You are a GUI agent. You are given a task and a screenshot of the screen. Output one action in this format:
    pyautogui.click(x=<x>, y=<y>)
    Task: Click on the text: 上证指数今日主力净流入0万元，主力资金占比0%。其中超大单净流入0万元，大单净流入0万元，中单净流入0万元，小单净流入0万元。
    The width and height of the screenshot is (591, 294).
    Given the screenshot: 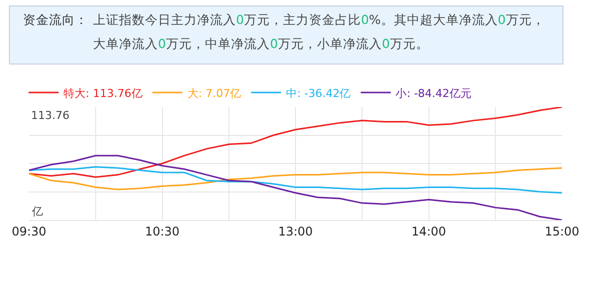 What is the action you would take?
    pyautogui.click(x=319, y=31)
    